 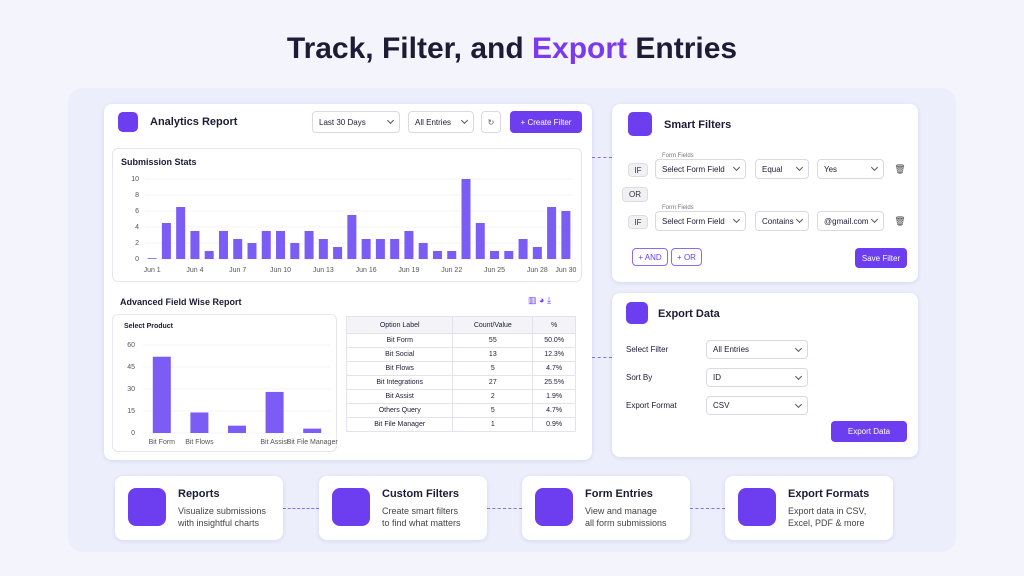 What do you see at coordinates (554, 382) in the screenshot?
I see `cell: 25.5%` at bounding box center [554, 382].